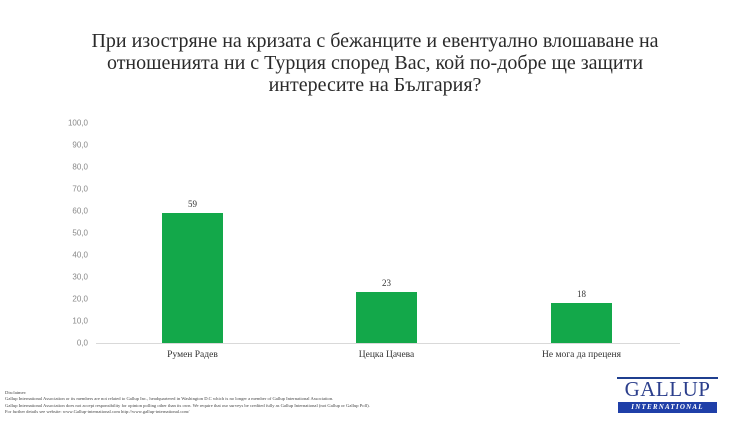 The height and width of the screenshot is (422, 750). What do you see at coordinates (581, 355) in the screenshot?
I see `x-category-label: Не мога да преценя` at bounding box center [581, 355].